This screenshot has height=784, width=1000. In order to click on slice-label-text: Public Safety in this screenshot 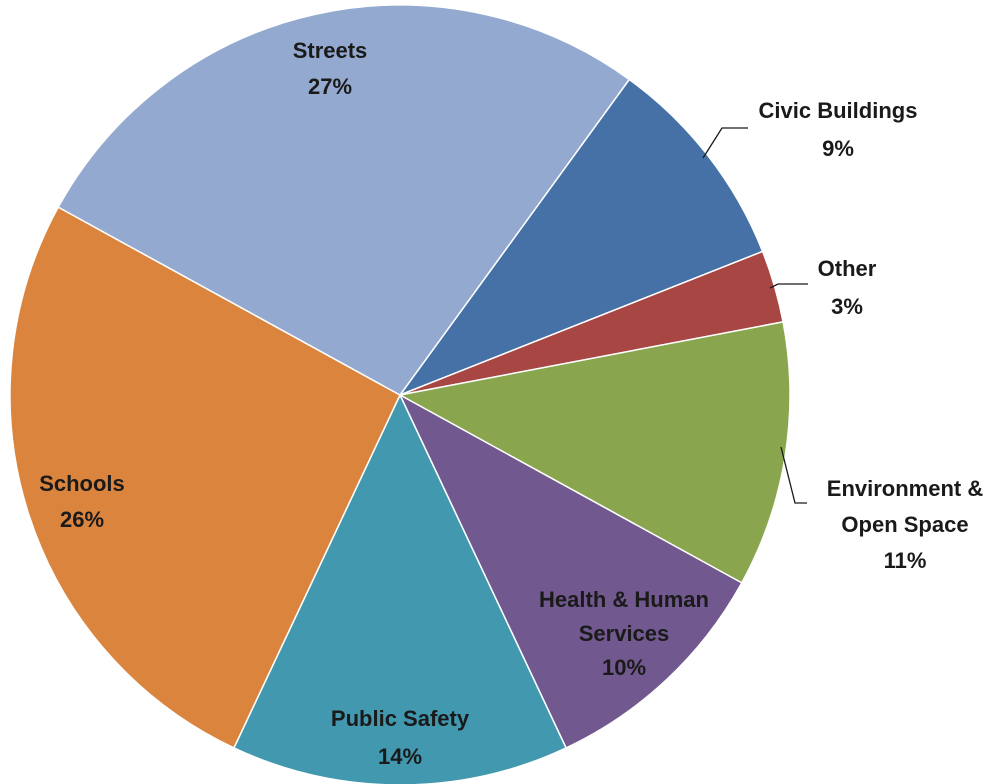, I will do `click(400, 718)`.